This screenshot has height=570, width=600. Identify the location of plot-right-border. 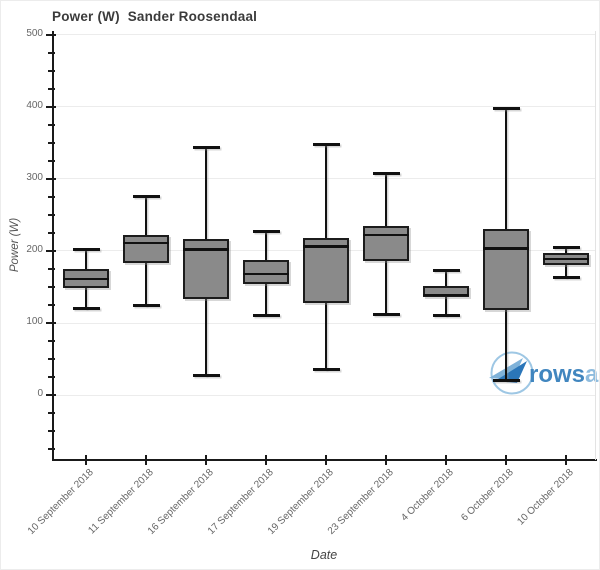
(595, 245).